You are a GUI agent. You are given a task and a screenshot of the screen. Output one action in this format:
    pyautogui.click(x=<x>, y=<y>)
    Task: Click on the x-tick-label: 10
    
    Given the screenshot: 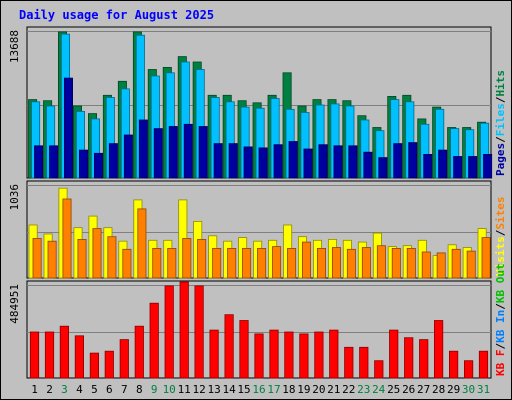 What is the action you would take?
    pyautogui.click(x=169, y=389)
    